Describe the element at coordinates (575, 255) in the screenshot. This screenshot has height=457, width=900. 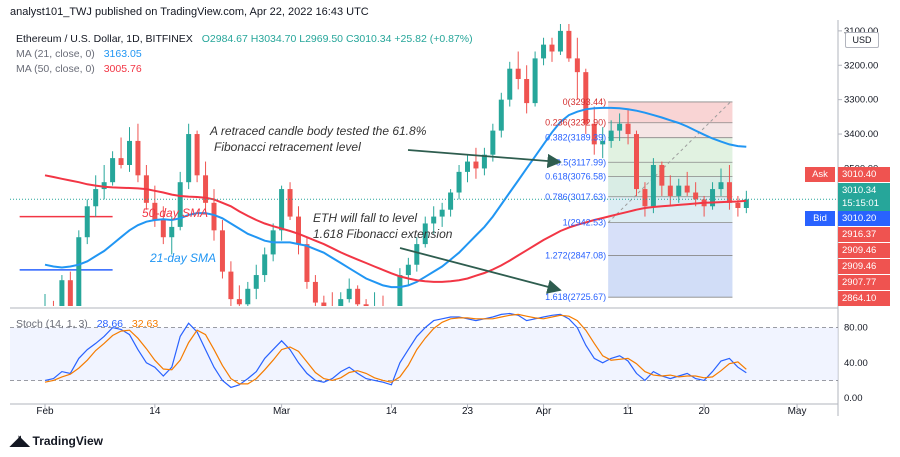
I see `fib-level-label: 1.272(2847.08)` at that location.